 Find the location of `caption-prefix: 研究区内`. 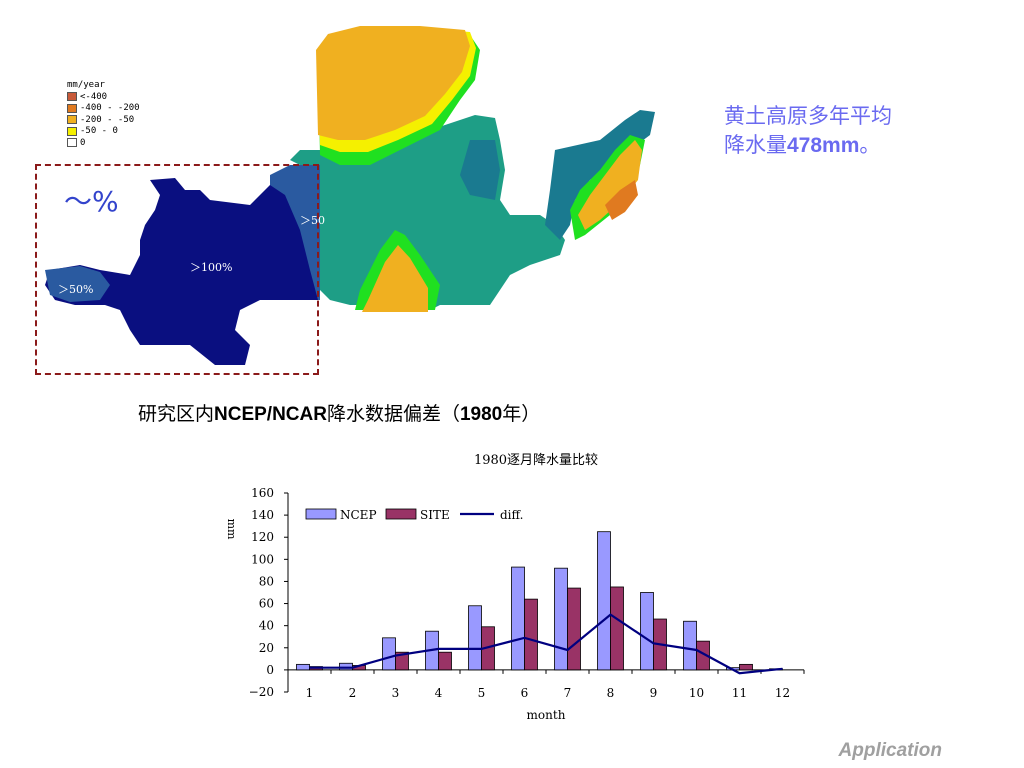

caption-prefix: 研究区内 is located at coordinates (176, 414).